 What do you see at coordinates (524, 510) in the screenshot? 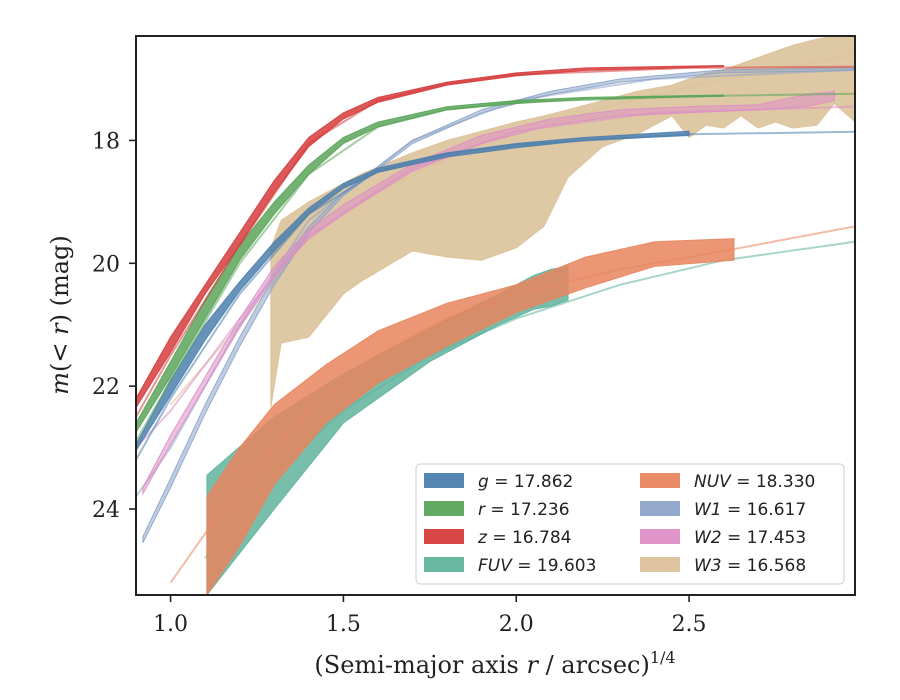
I see `legend-label: r = 17.236` at bounding box center [524, 510].